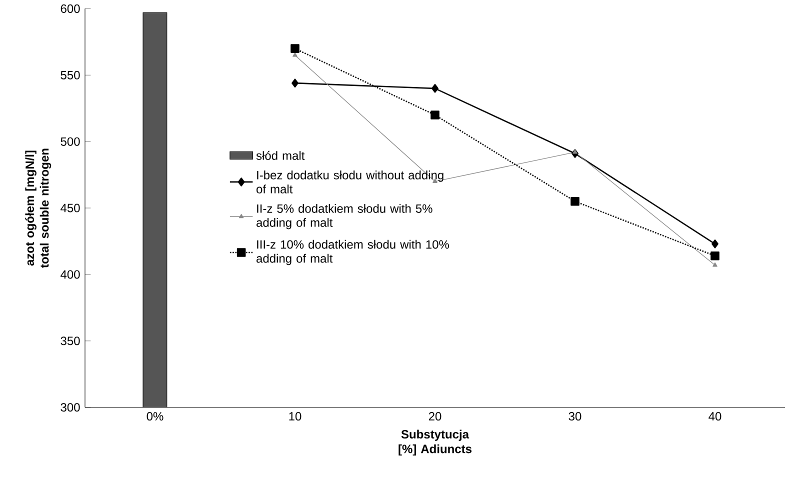  What do you see at coordinates (70, 8) in the screenshot?
I see `y-tick-label: 600` at bounding box center [70, 8].